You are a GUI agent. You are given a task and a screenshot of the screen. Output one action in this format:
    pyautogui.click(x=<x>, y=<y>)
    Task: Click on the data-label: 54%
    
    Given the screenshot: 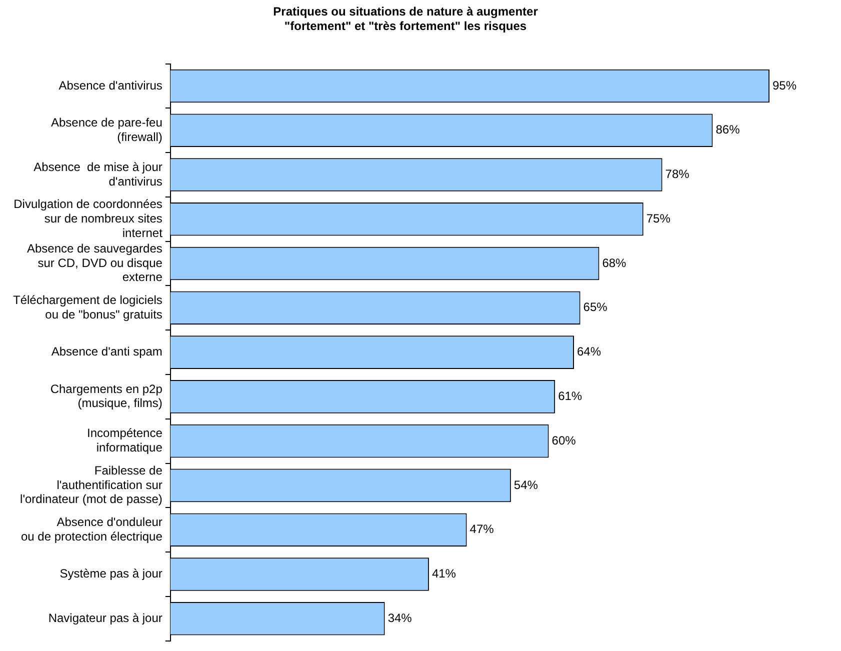 What is the action you would take?
    pyautogui.click(x=526, y=485)
    